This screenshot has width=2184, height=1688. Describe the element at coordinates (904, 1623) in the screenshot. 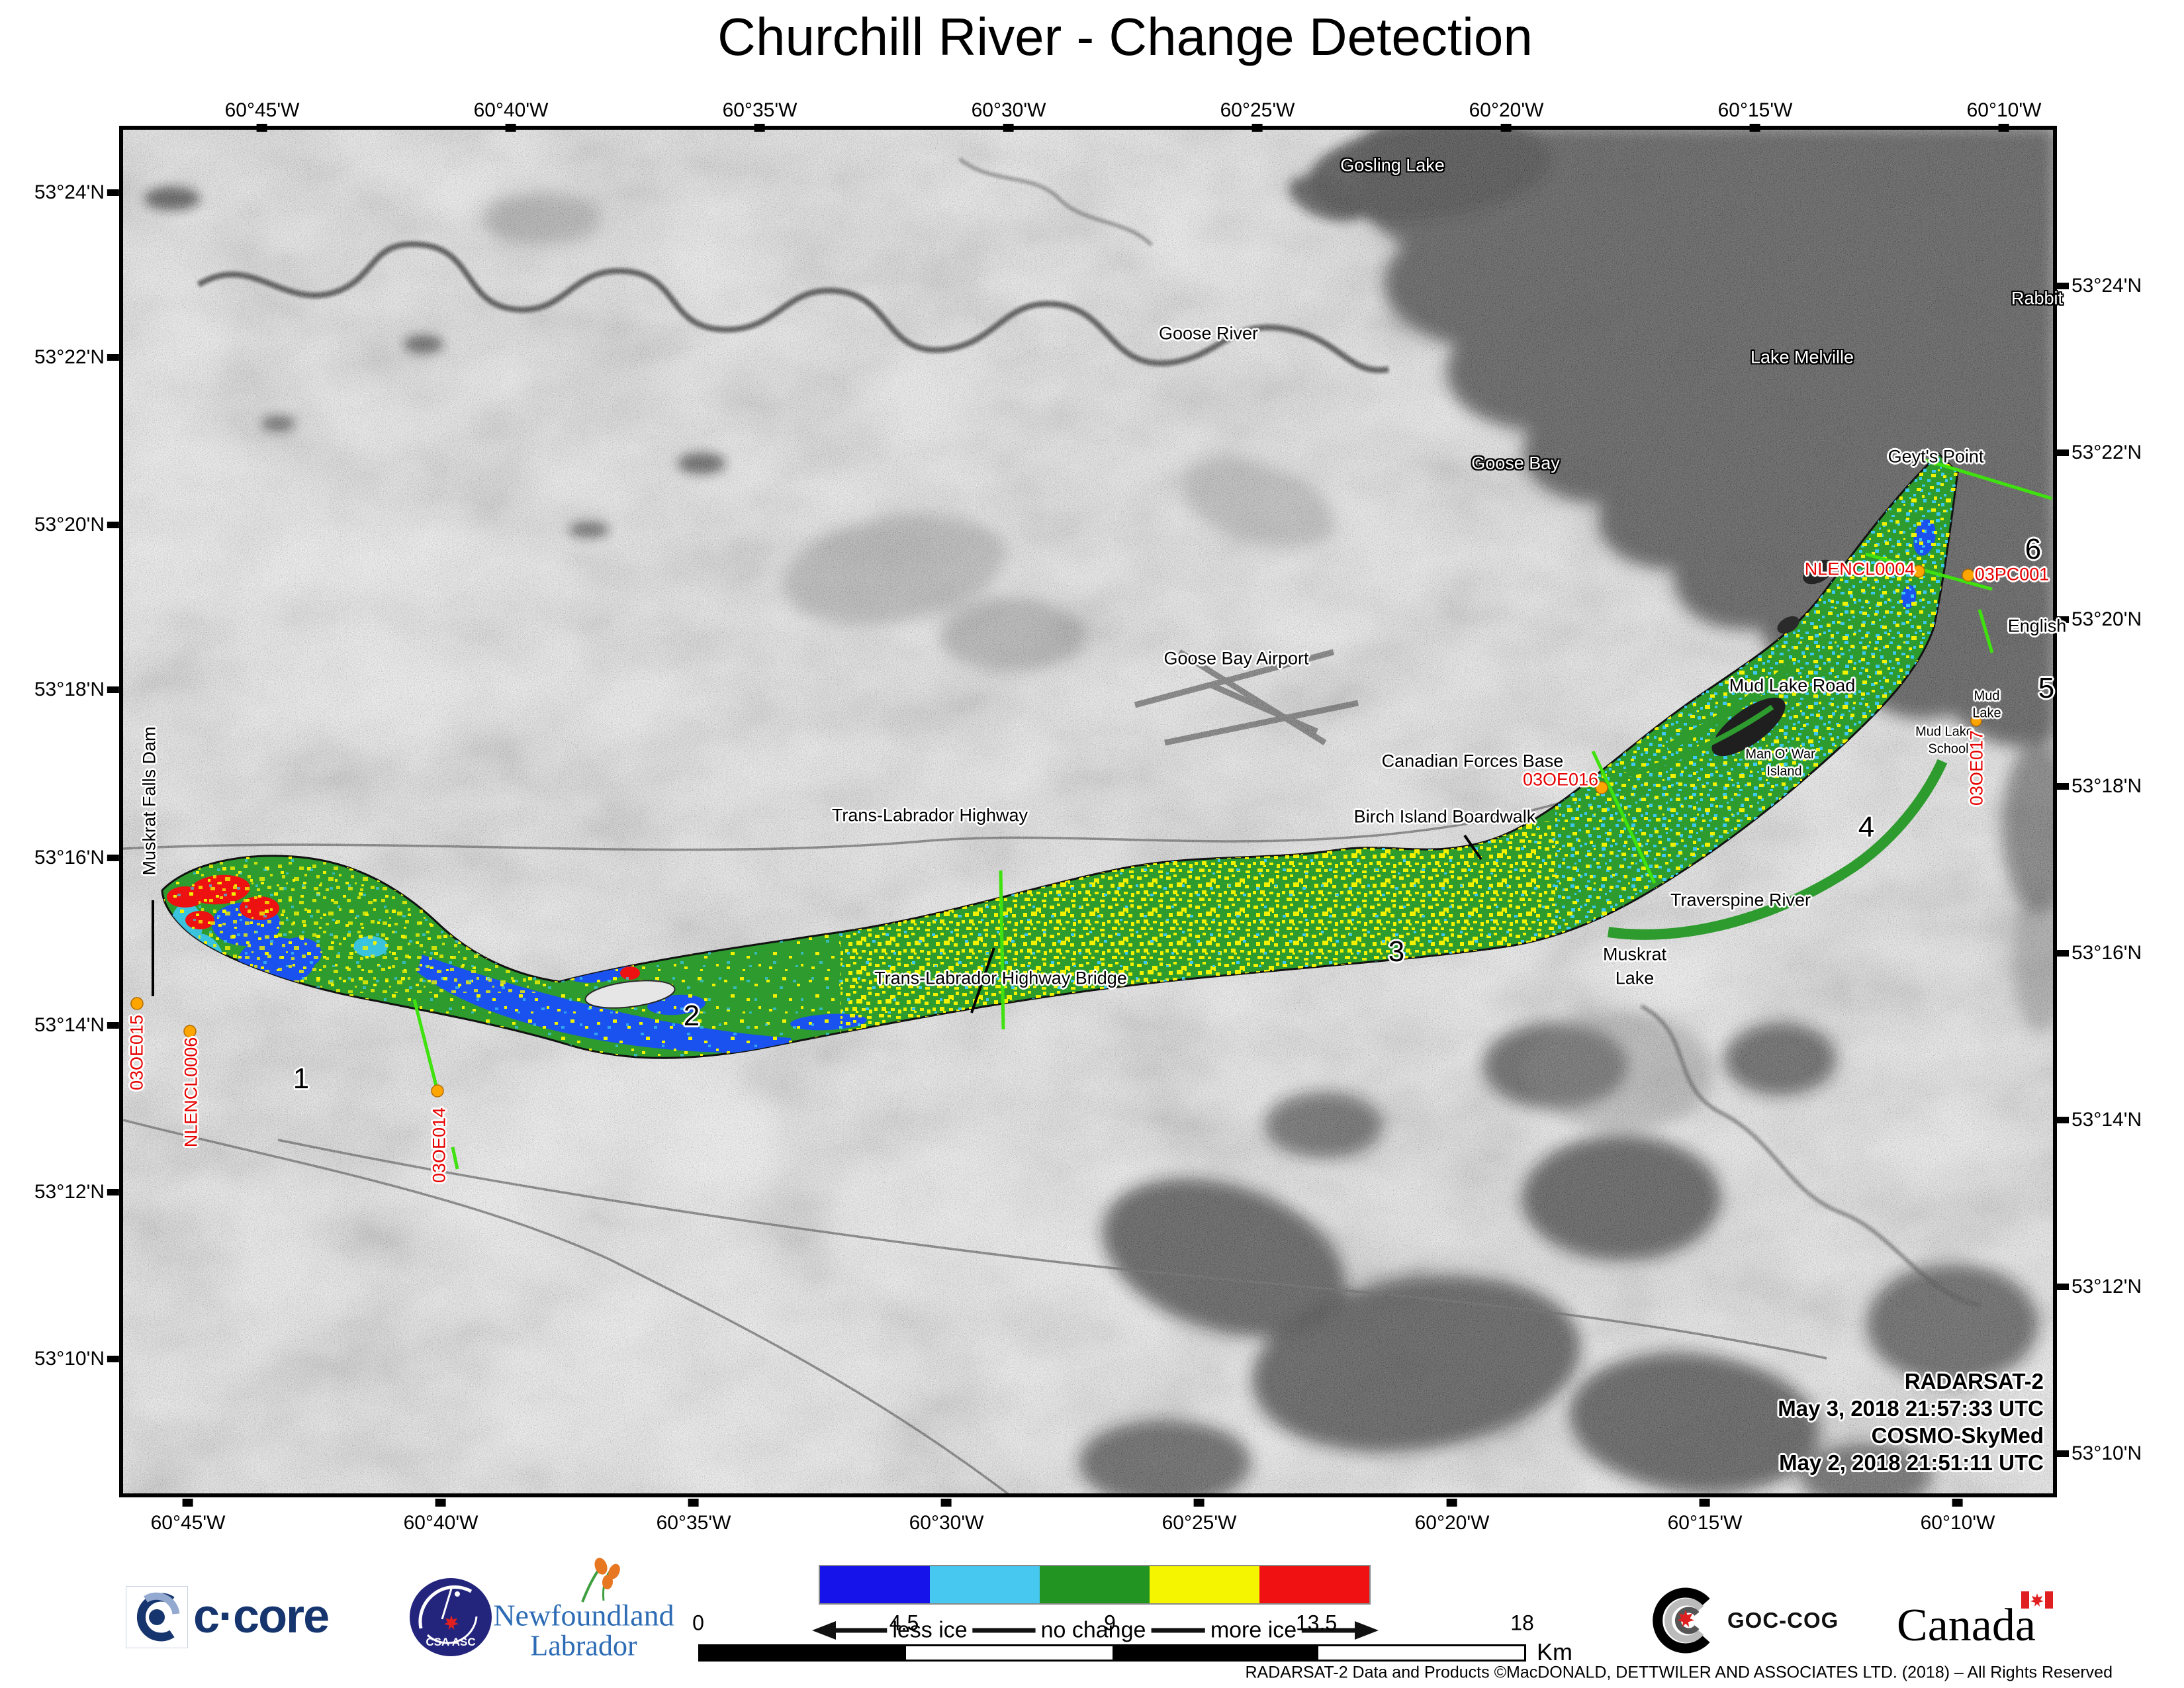

I see `scalebar-tick-1: 4.5` at that location.